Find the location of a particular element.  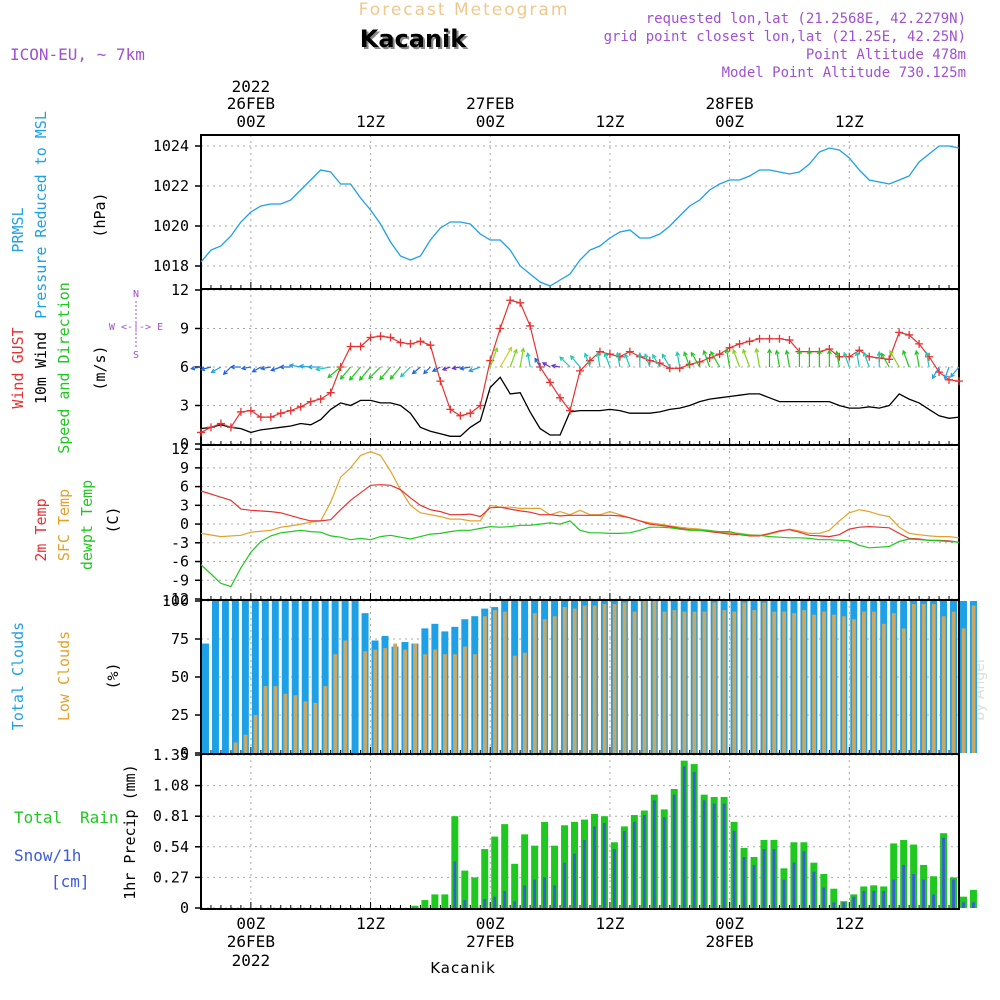

compass-n: N is located at coordinates (136, 294).